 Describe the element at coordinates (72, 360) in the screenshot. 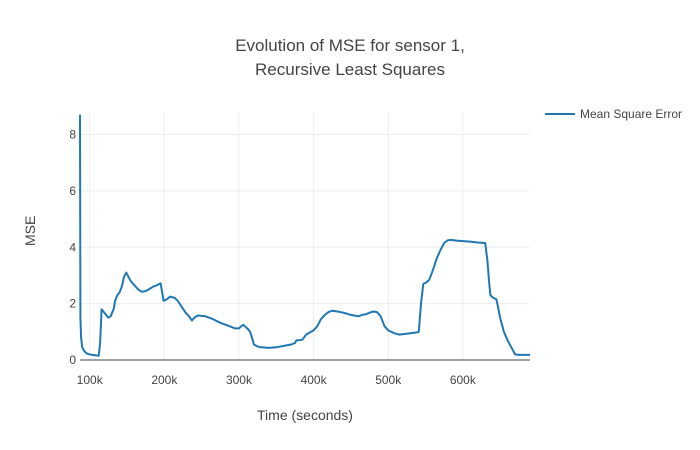

I see `y-tick-label: 0` at that location.